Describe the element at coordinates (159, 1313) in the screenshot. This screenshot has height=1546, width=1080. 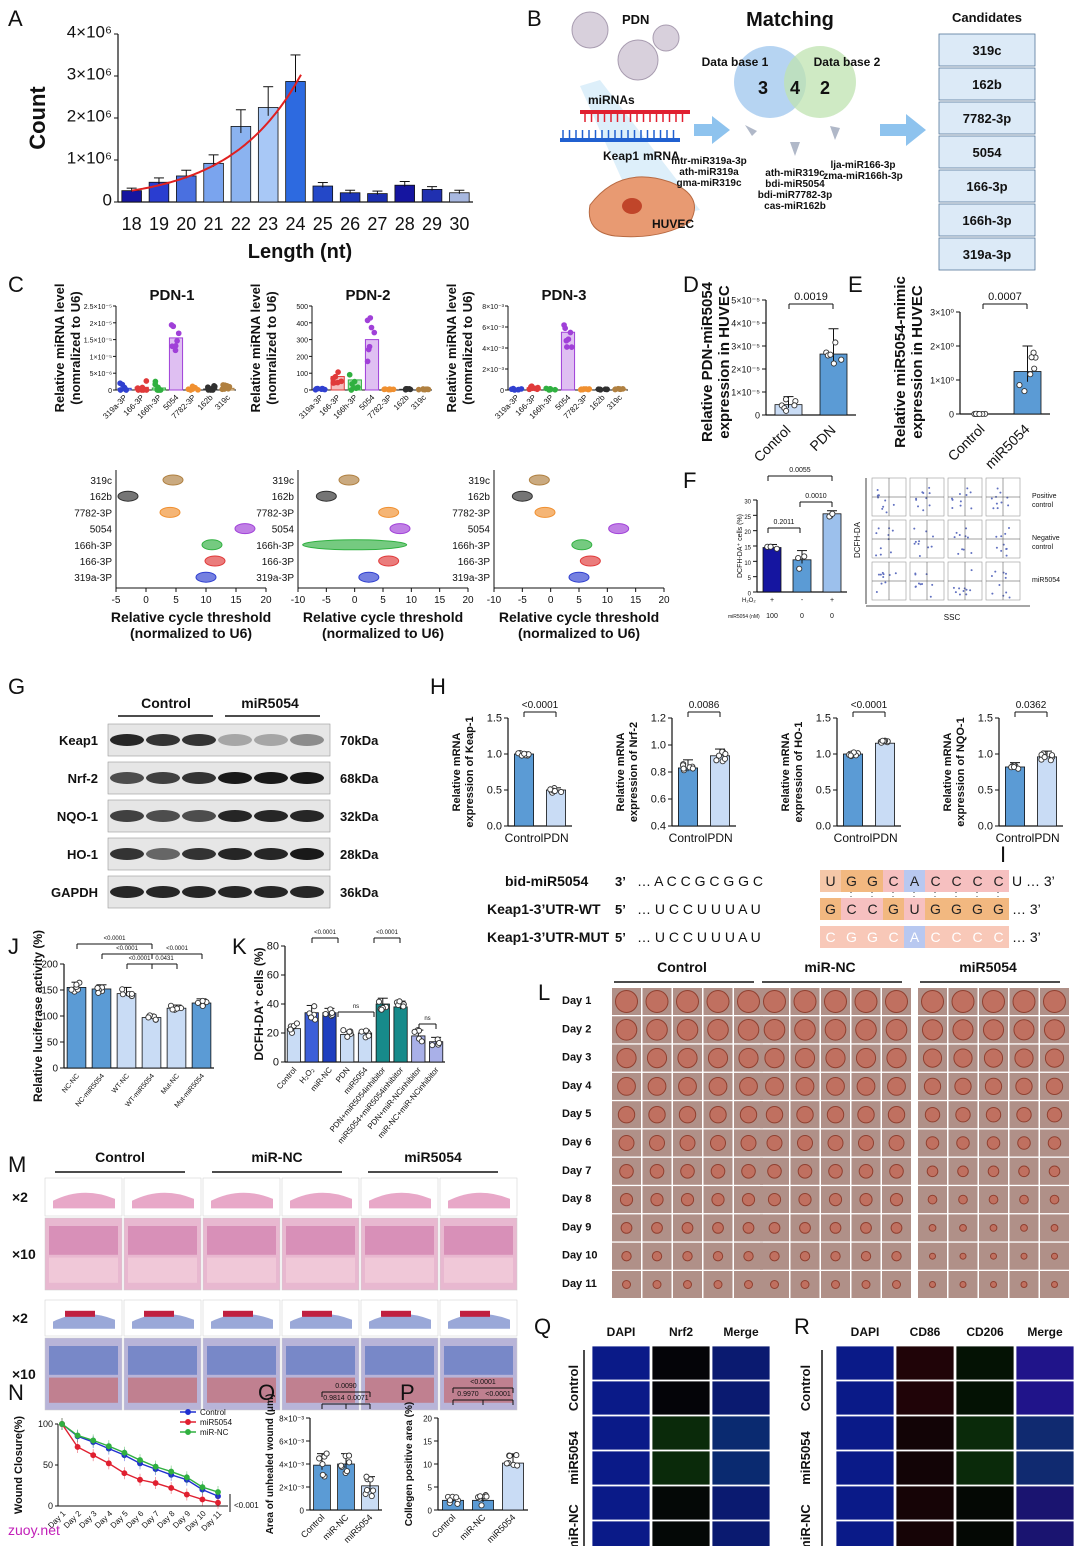
I see `tissue-stain` at that location.